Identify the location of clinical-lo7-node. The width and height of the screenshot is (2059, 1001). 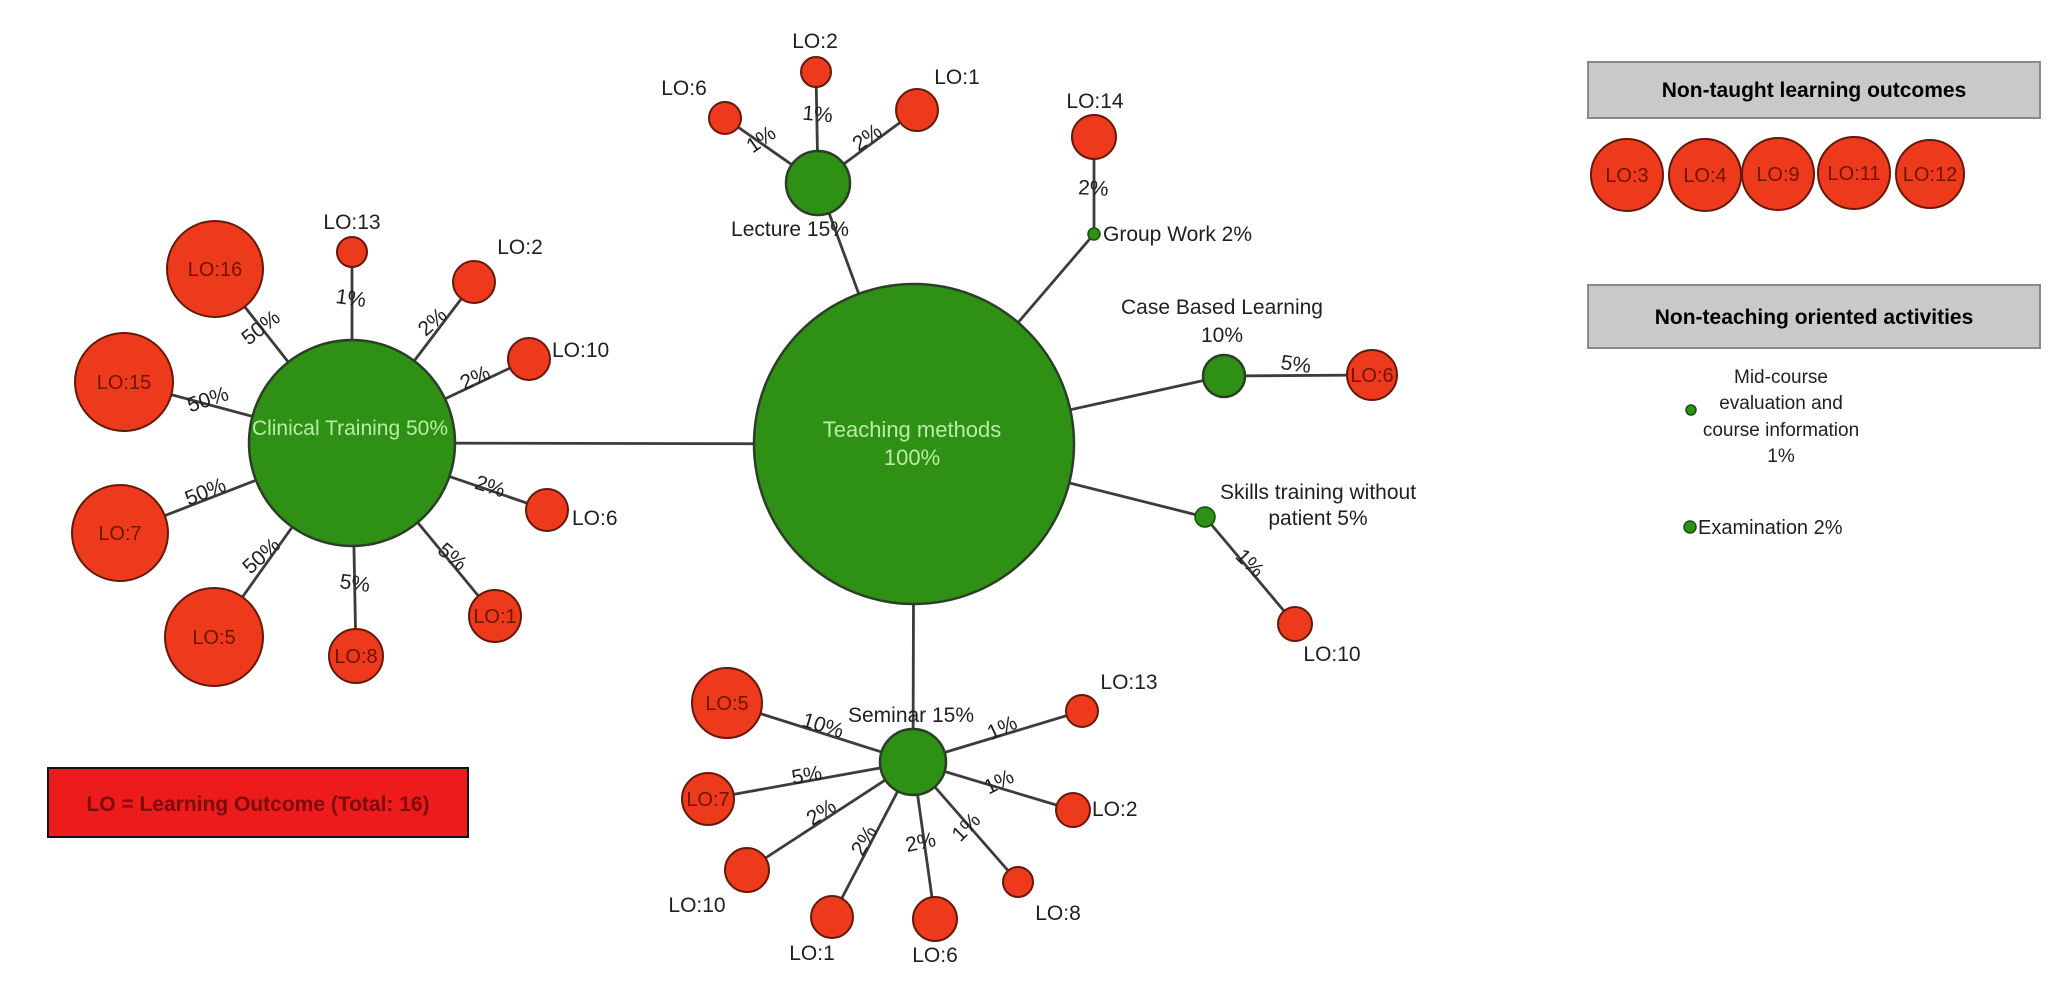
(120, 533).